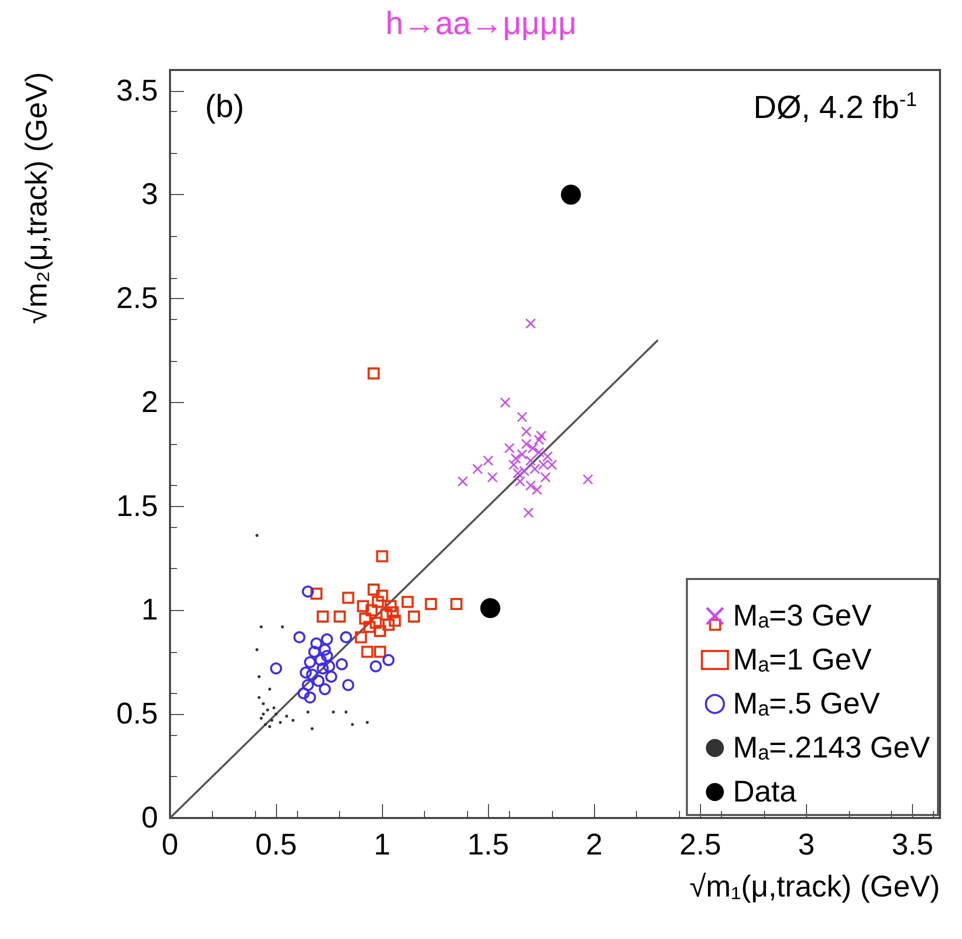 This screenshot has height=939, width=962. Describe the element at coordinates (481, 23) in the screenshot. I see `chart-title: h→aa→μμμμ` at that location.